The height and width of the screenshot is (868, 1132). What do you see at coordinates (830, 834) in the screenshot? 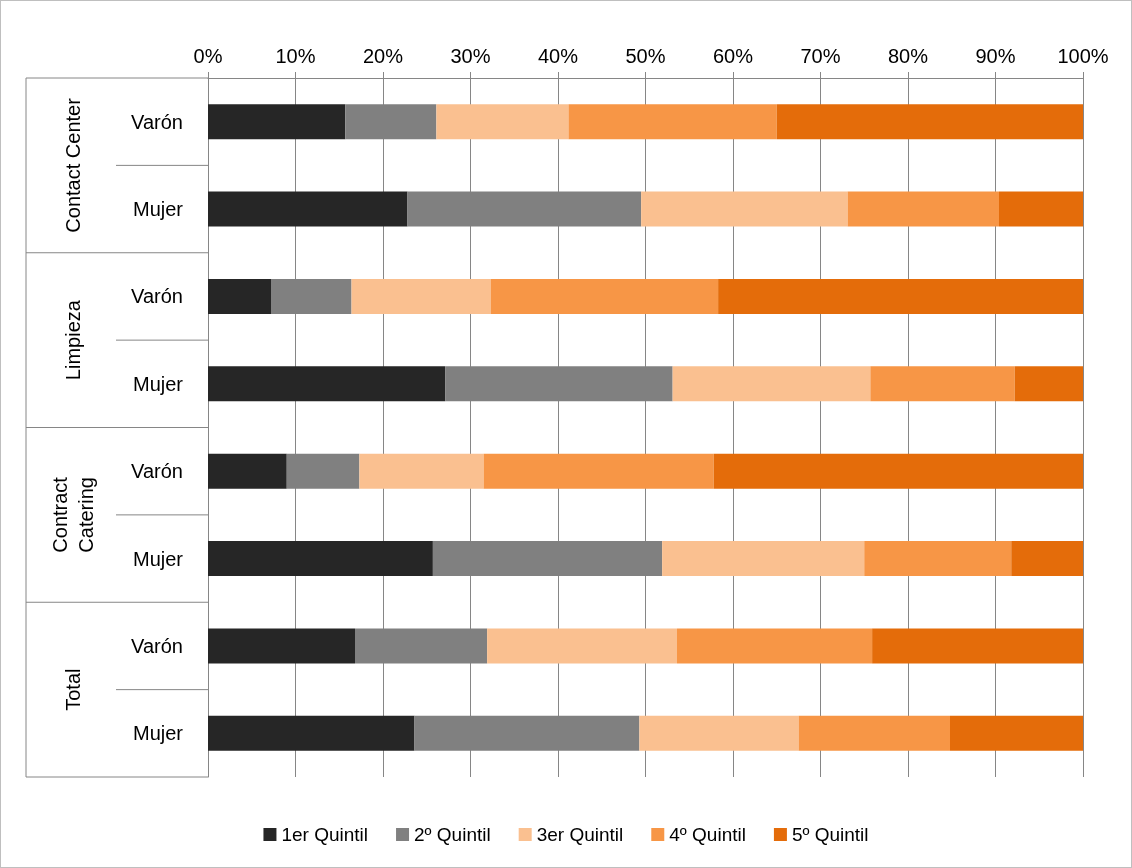
I see `legend-label: 5º Quintil` at bounding box center [830, 834].